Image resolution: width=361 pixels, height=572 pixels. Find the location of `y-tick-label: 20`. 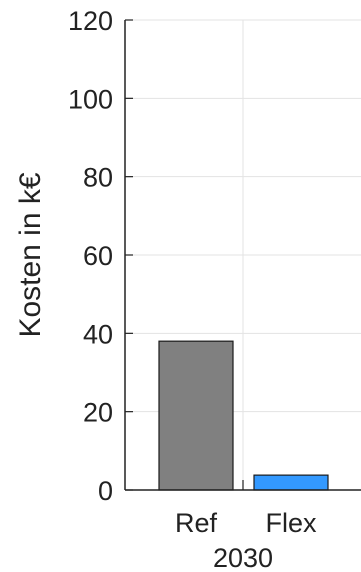

y-tick-label: 20 is located at coordinates (98, 413).